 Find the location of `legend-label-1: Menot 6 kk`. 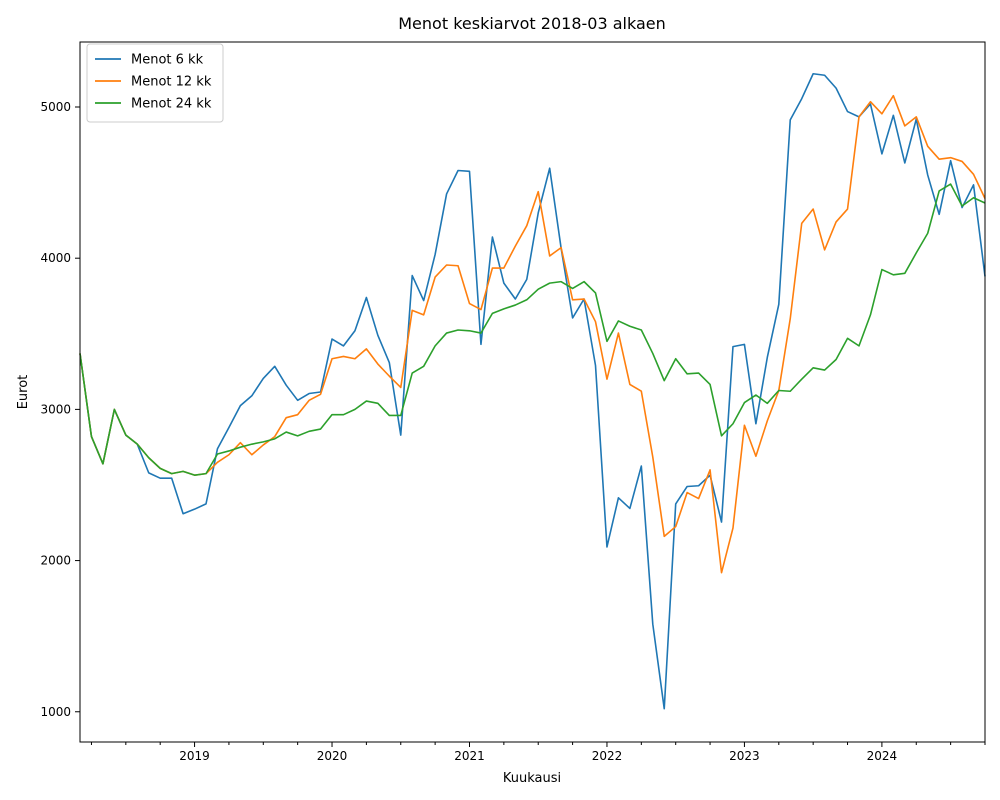

legend-label-1: Menot 6 kk is located at coordinates (167, 60).